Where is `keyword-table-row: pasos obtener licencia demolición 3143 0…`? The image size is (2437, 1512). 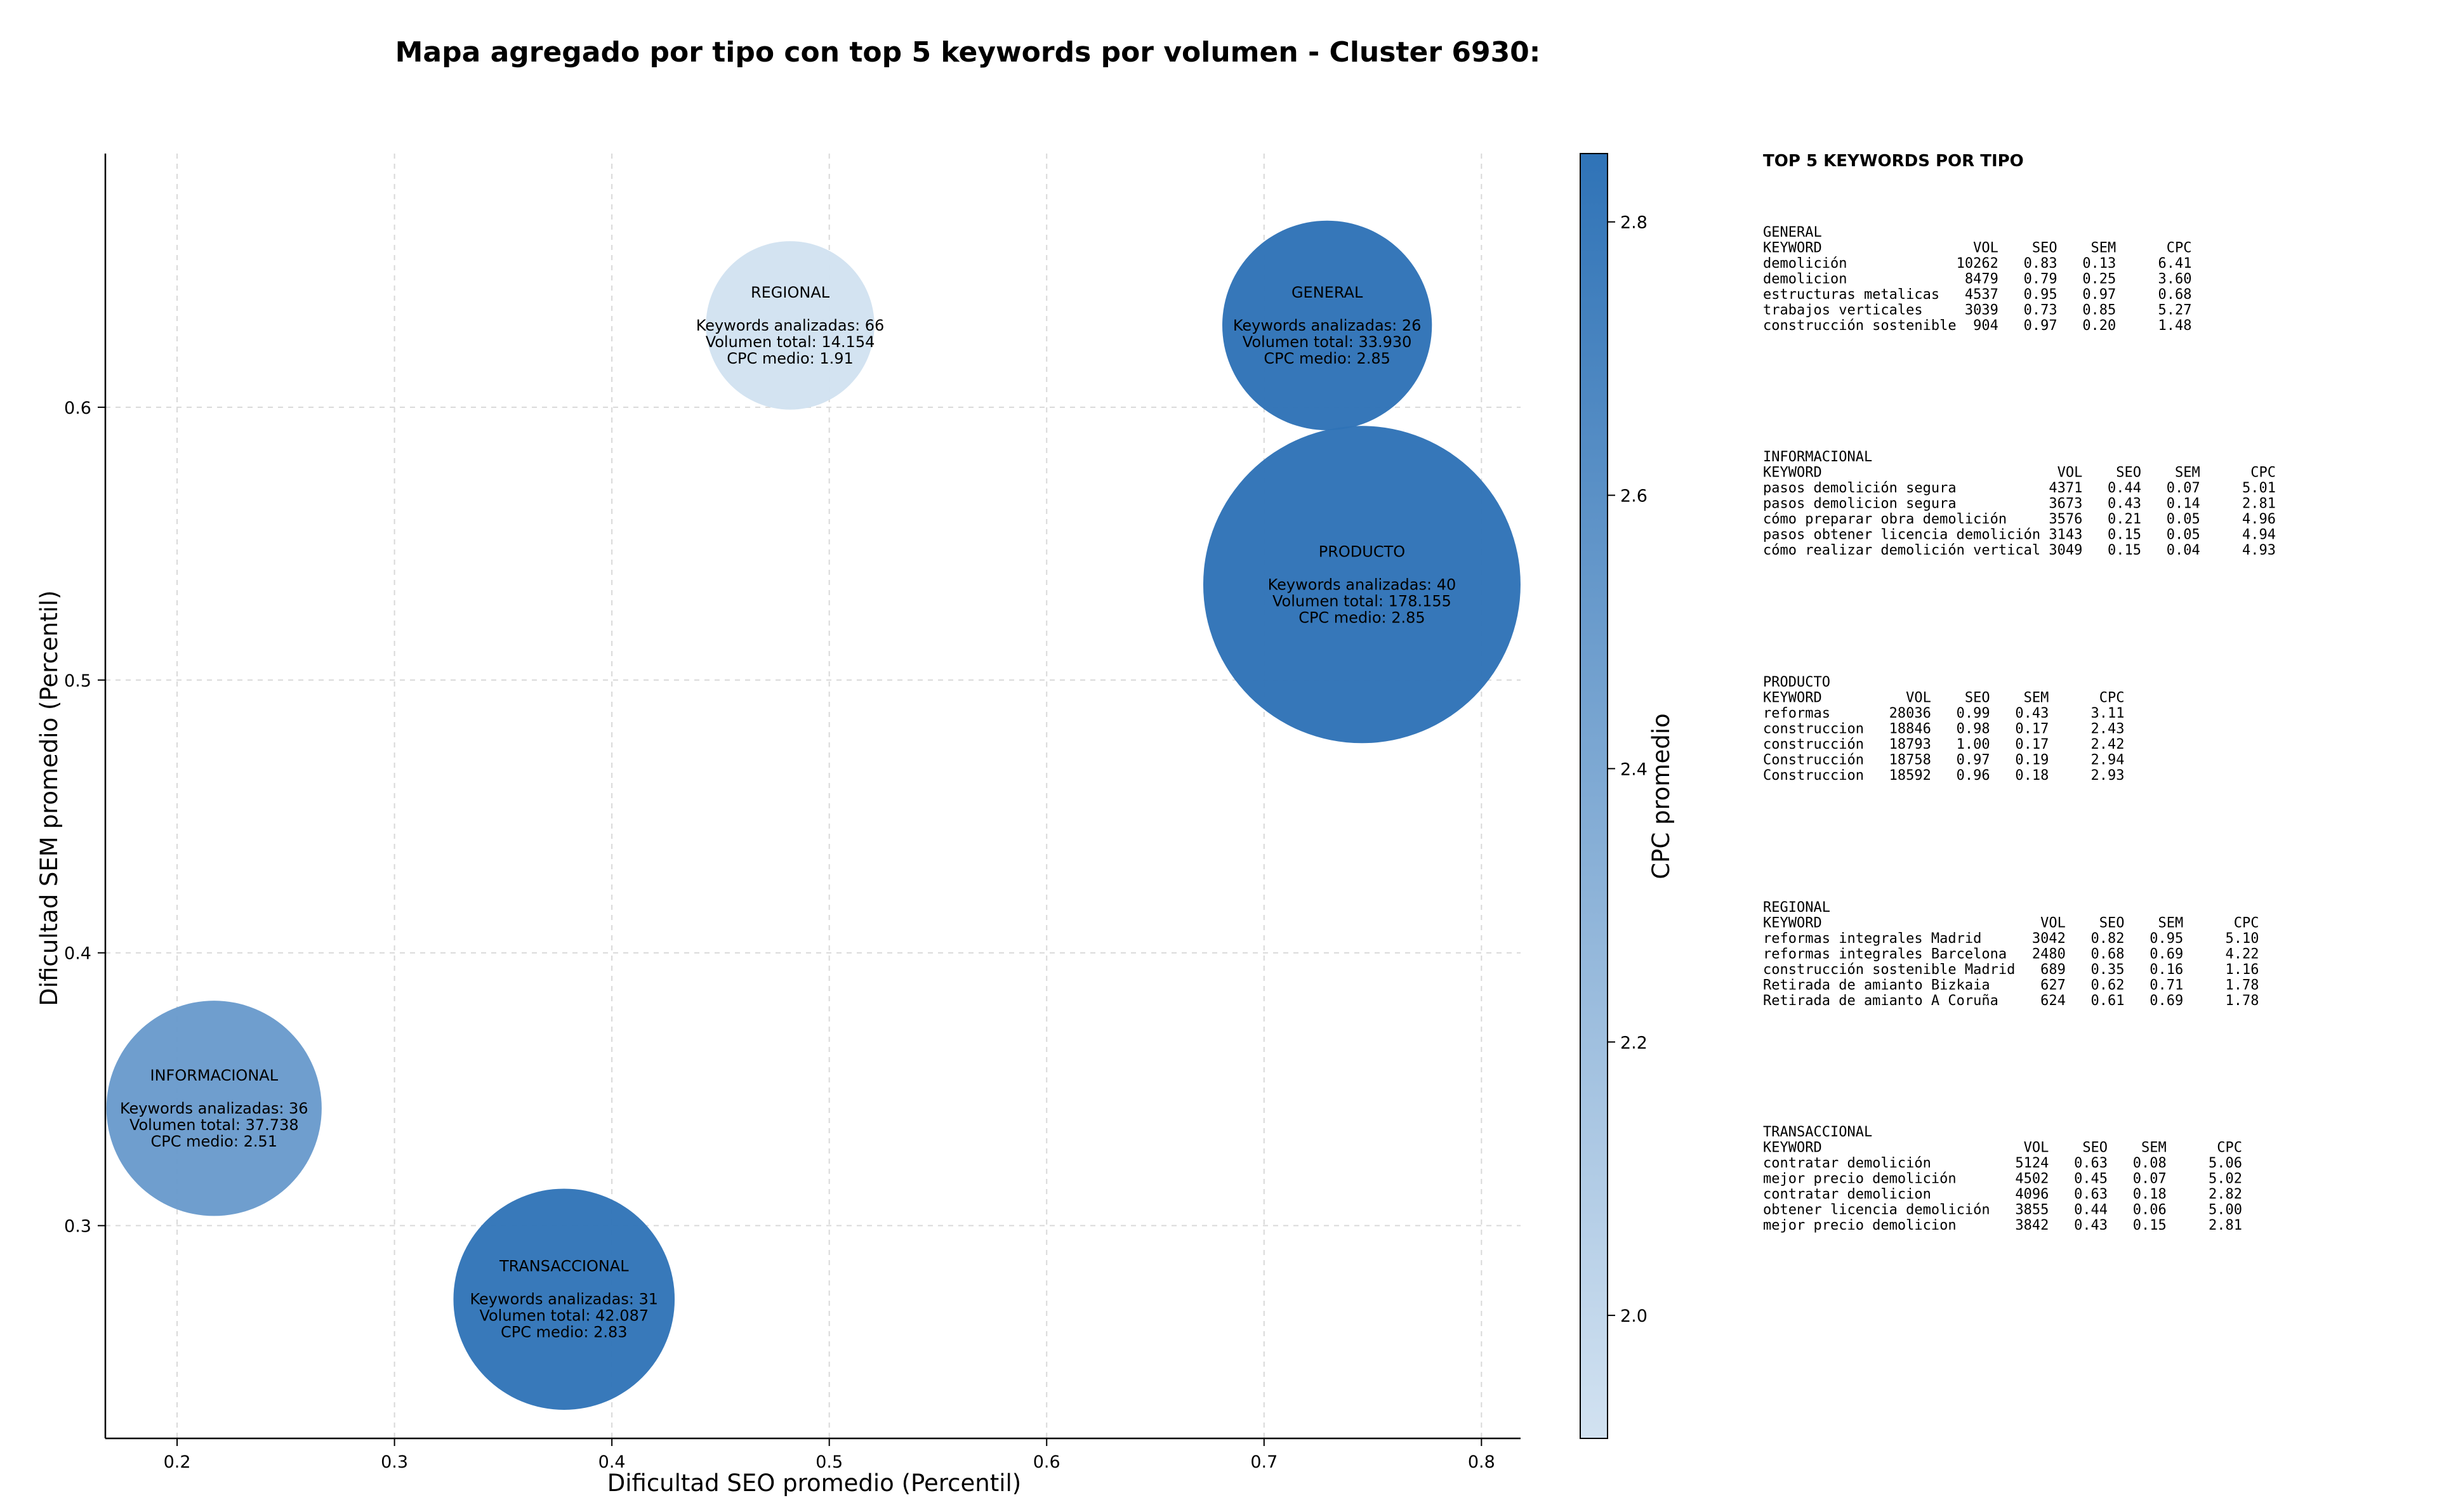
keyword-table-row: pasos obtener licencia demolición 3143 0… is located at coordinates (2019, 535).